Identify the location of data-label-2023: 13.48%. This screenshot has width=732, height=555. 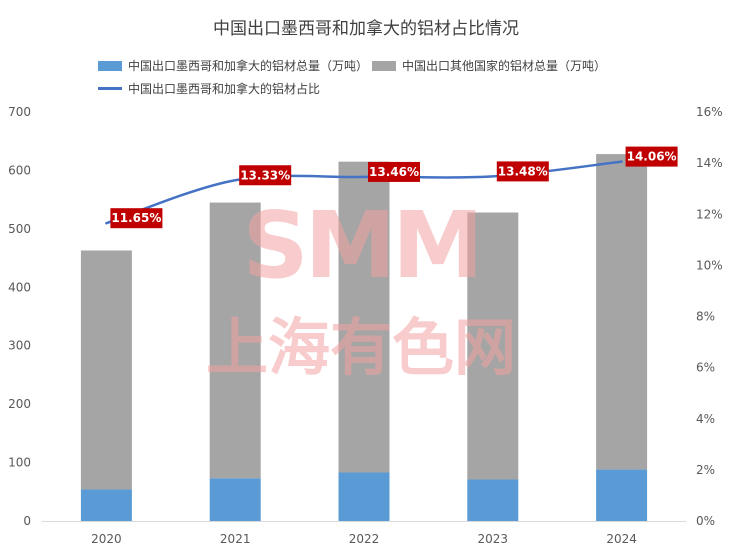
(523, 171).